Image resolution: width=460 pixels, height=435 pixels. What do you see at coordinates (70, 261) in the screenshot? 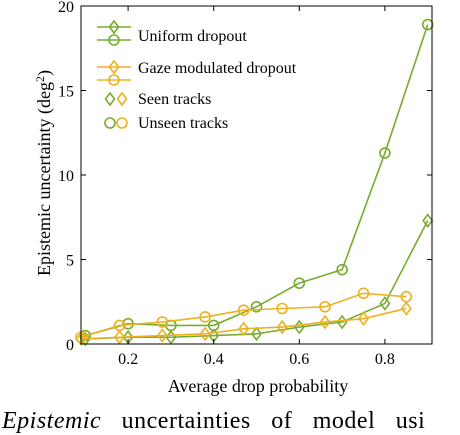
I see `y-tick-label-1: 5` at bounding box center [70, 261].